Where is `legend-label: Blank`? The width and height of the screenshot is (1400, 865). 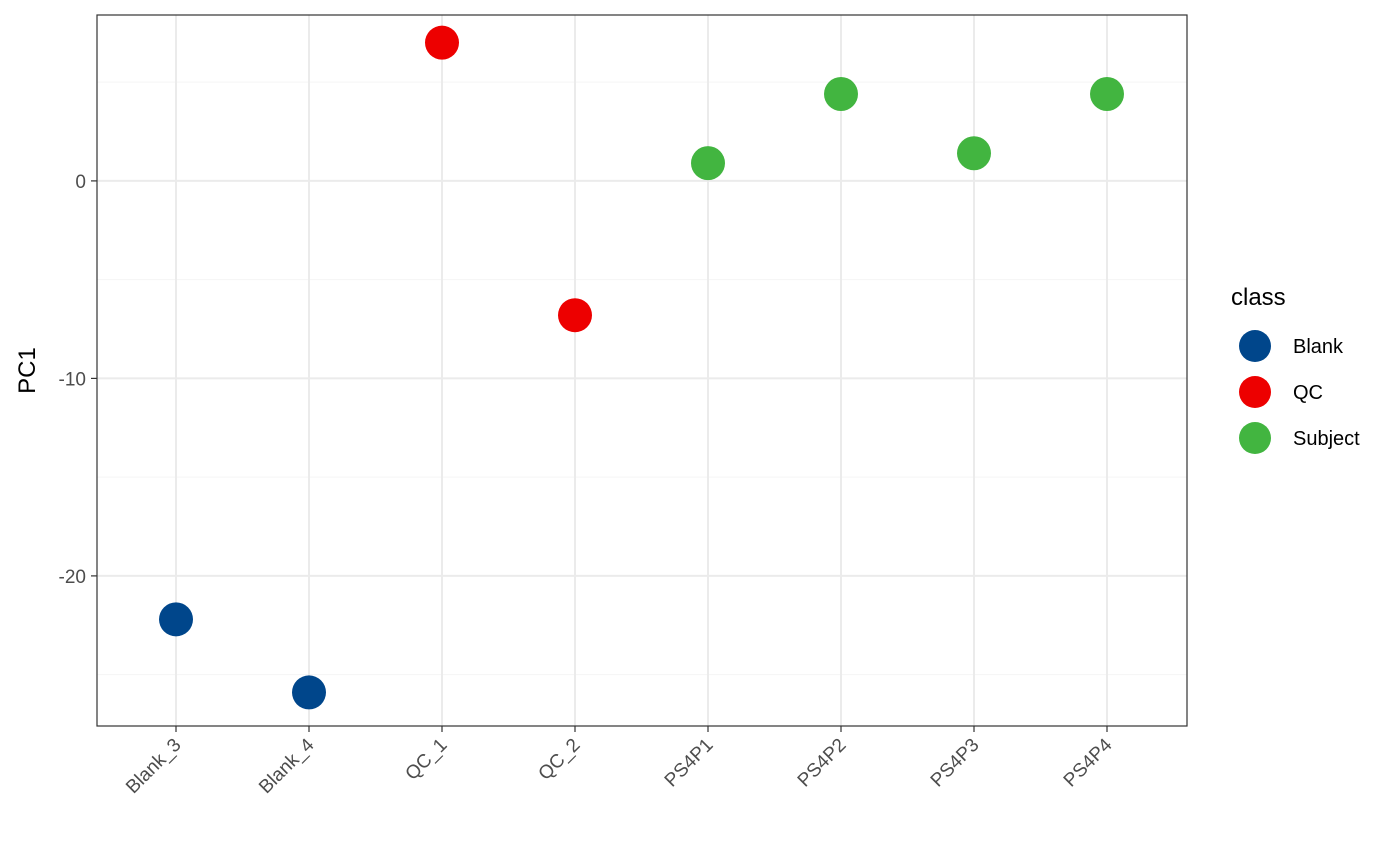
legend-label: Blank is located at coordinates (1318, 347).